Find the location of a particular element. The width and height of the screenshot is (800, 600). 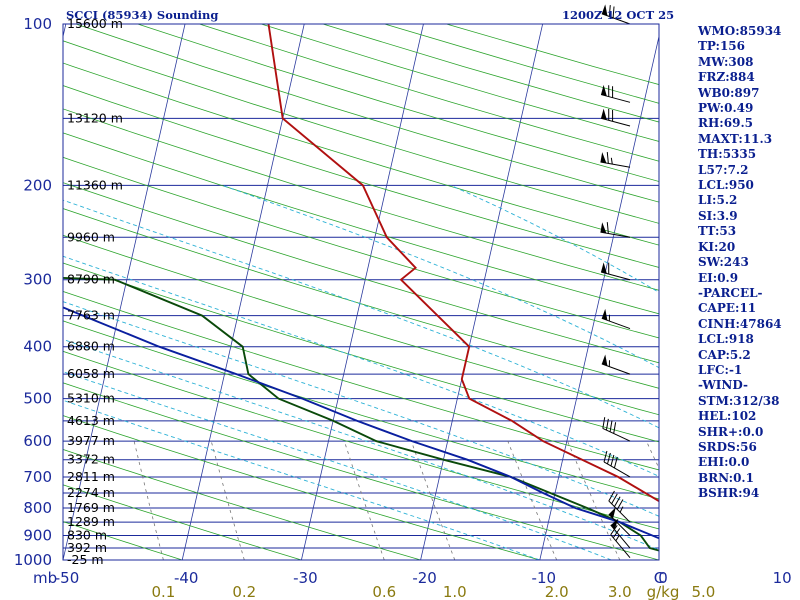

height-label: 6880 m is located at coordinates (91, 346).